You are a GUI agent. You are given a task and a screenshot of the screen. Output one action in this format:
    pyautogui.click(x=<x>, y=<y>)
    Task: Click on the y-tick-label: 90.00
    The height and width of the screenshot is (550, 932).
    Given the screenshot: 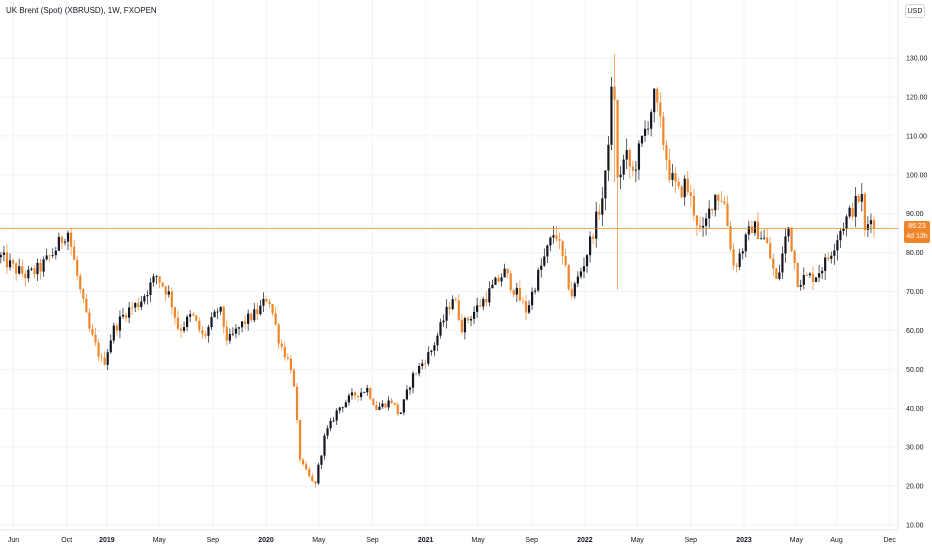 What is the action you would take?
    pyautogui.click(x=915, y=214)
    